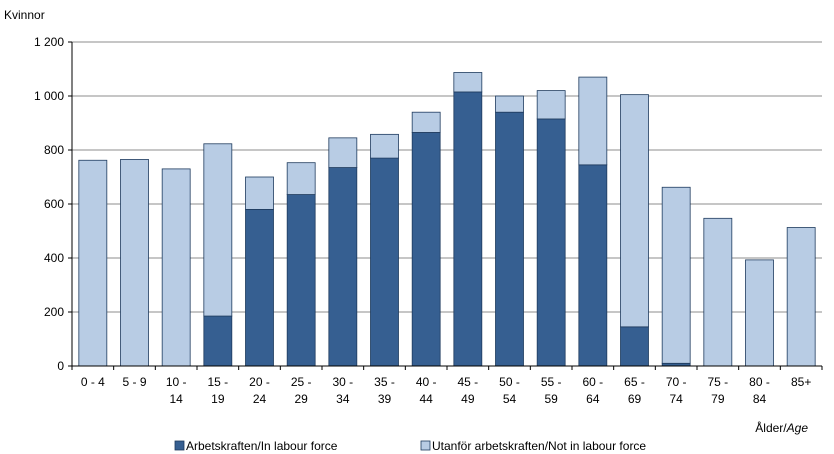 The height and width of the screenshot is (454, 834). What do you see at coordinates (218, 399) in the screenshot?
I see `x-tick-label-line: 19` at bounding box center [218, 399].